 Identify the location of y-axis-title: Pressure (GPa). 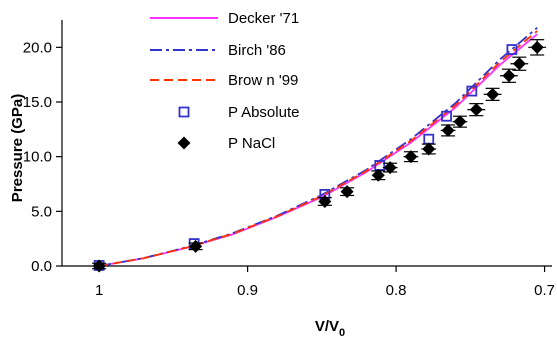
(17, 148).